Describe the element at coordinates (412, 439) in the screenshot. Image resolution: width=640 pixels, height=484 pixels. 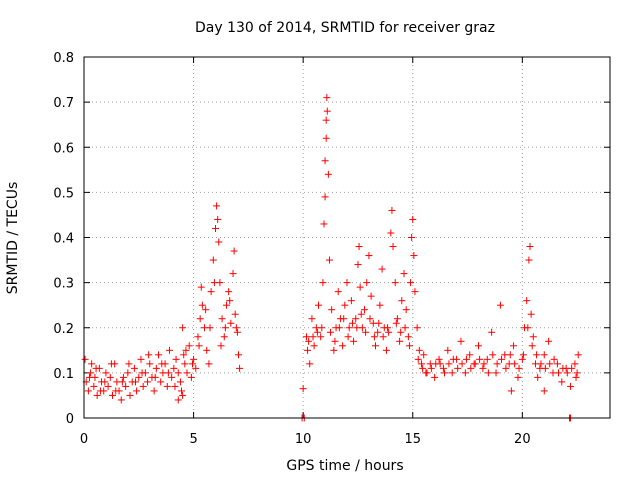
I see `x-tick-label: 15` at that location.